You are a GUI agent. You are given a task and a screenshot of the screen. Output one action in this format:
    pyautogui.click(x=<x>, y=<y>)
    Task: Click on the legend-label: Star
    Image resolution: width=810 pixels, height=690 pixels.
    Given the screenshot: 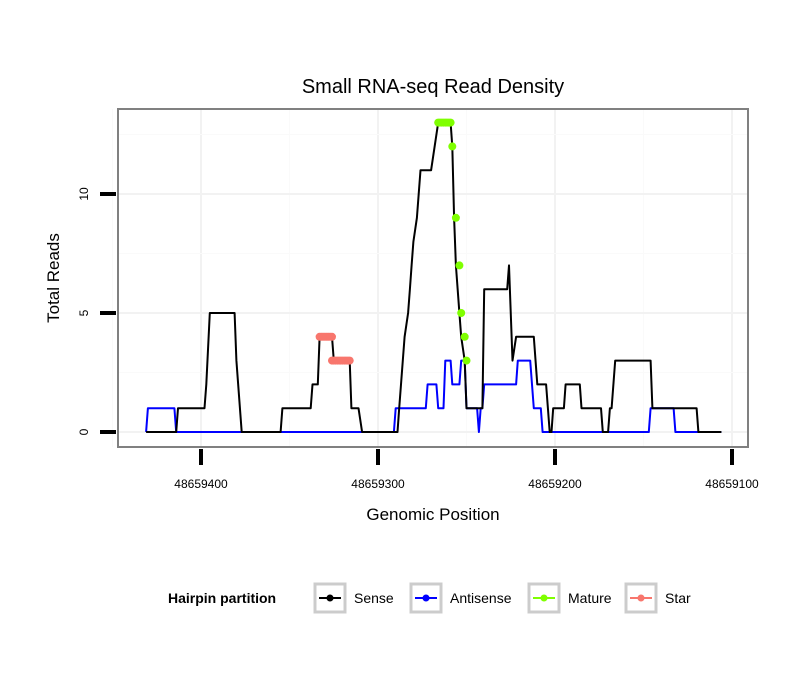 What is the action you would take?
    pyautogui.click(x=678, y=598)
    